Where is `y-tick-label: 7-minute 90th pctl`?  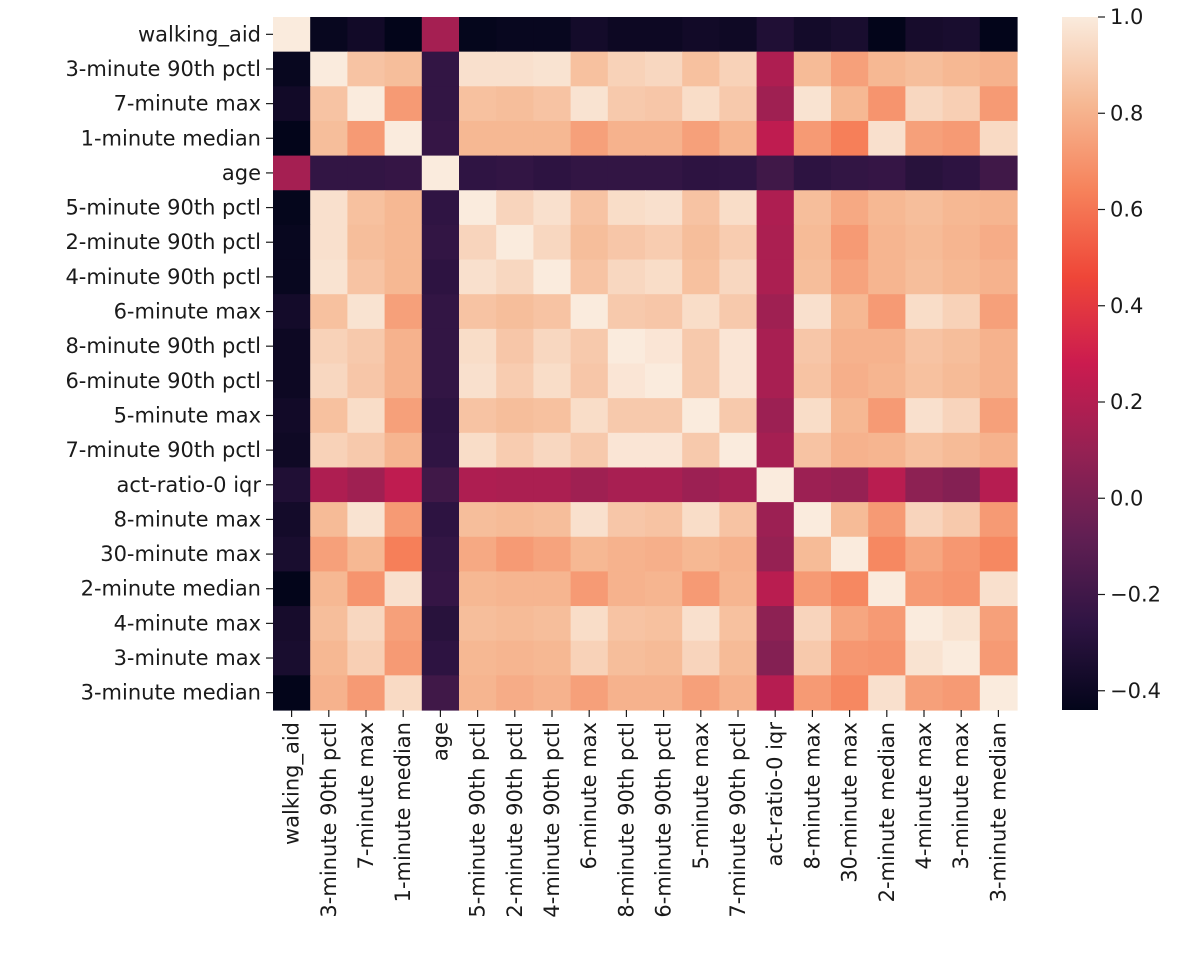 y-tick-label: 7-minute 90th pctl is located at coordinates (163, 450).